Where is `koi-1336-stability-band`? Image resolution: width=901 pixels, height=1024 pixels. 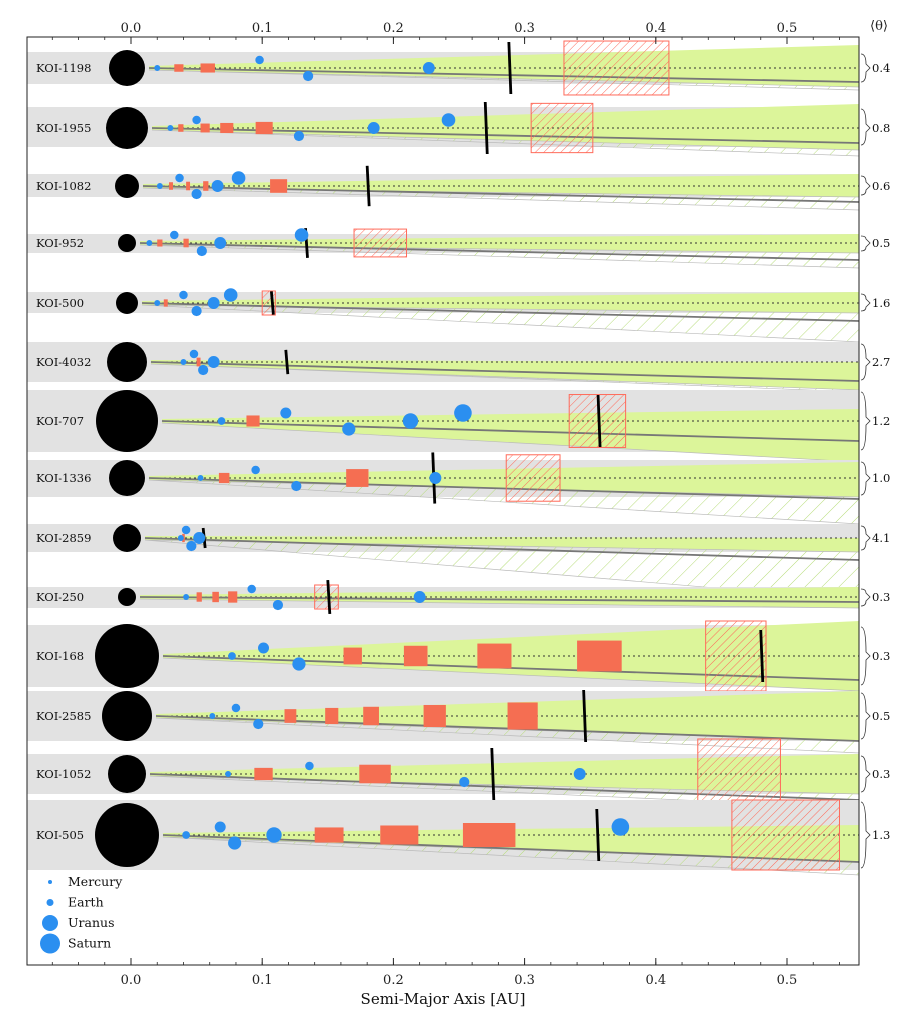
koi-1336-stability-band is located at coordinates (504, 479).